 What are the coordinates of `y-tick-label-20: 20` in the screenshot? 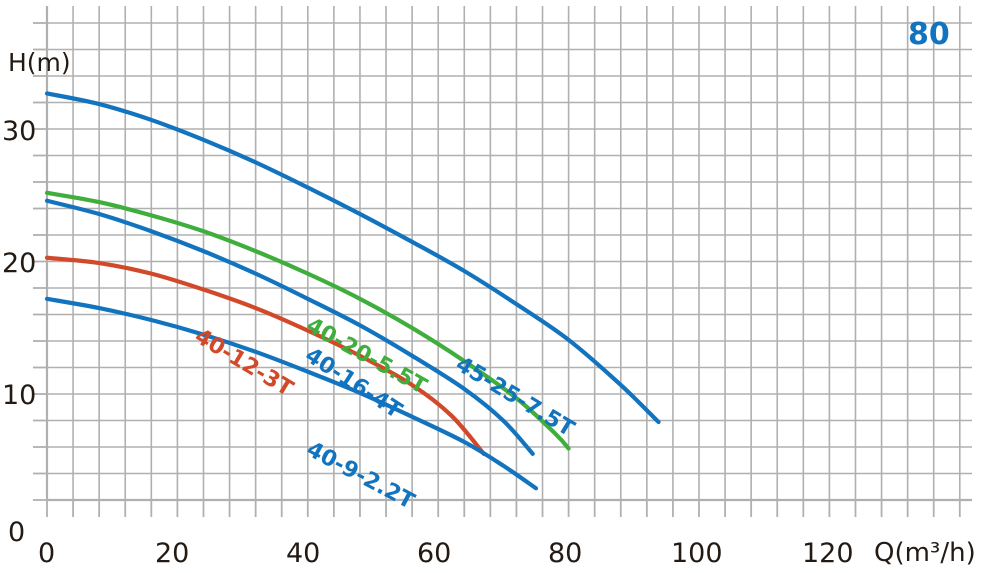 It's located at (19, 263).